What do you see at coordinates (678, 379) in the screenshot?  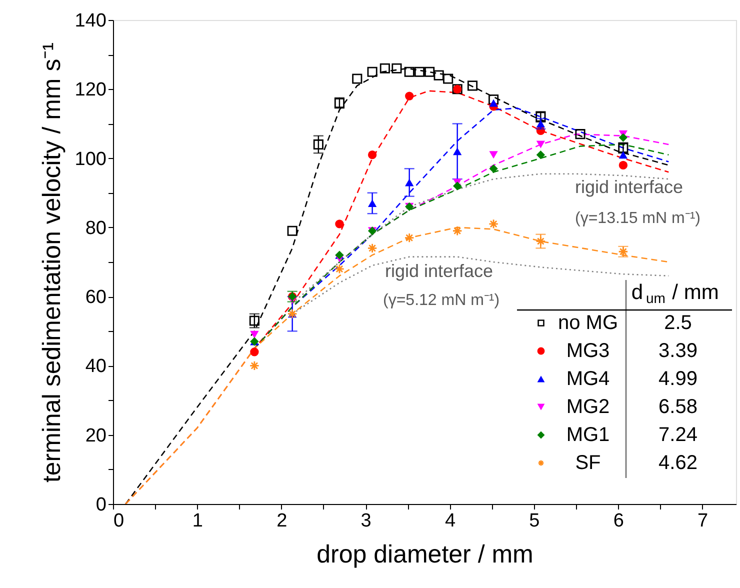 I see `annotation: 4.99` at bounding box center [678, 379].